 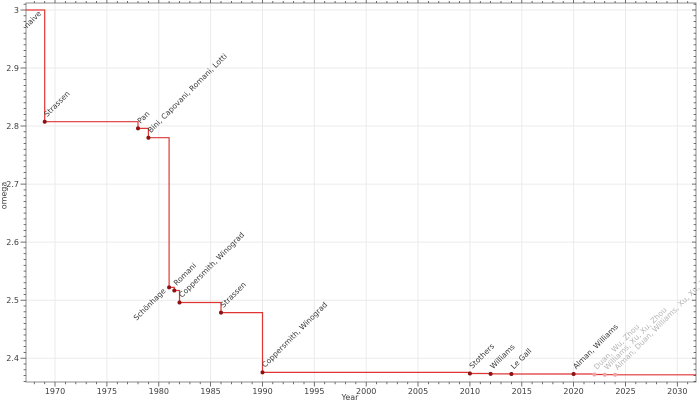 I want to click on x-tick-label: 1995, so click(x=314, y=391).